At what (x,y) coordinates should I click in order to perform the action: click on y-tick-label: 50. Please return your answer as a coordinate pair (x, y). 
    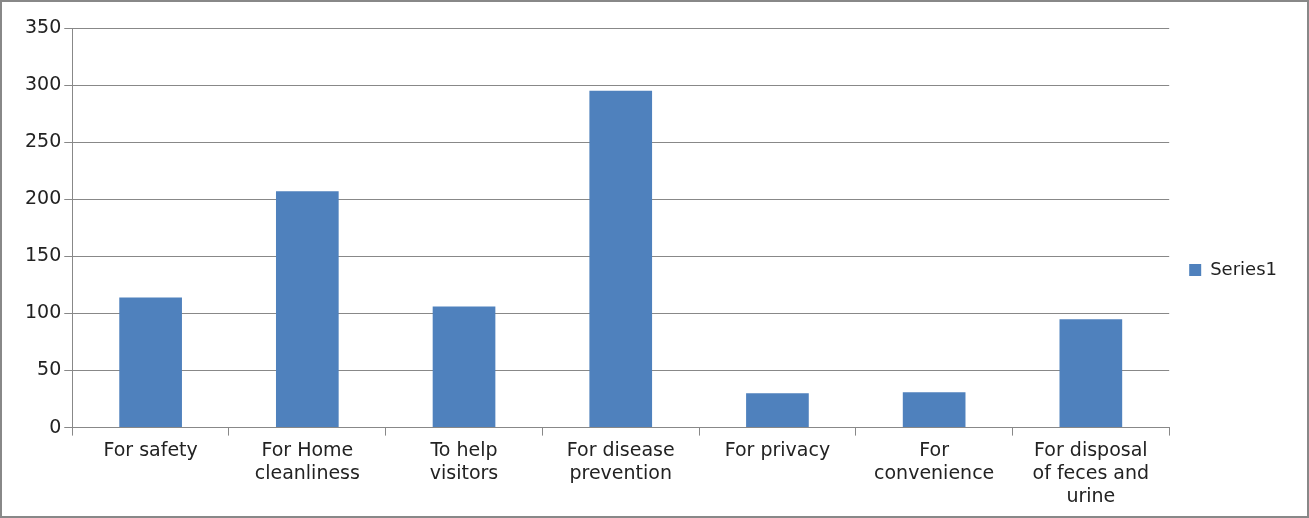
    Looking at the image, I should click on (49, 368).